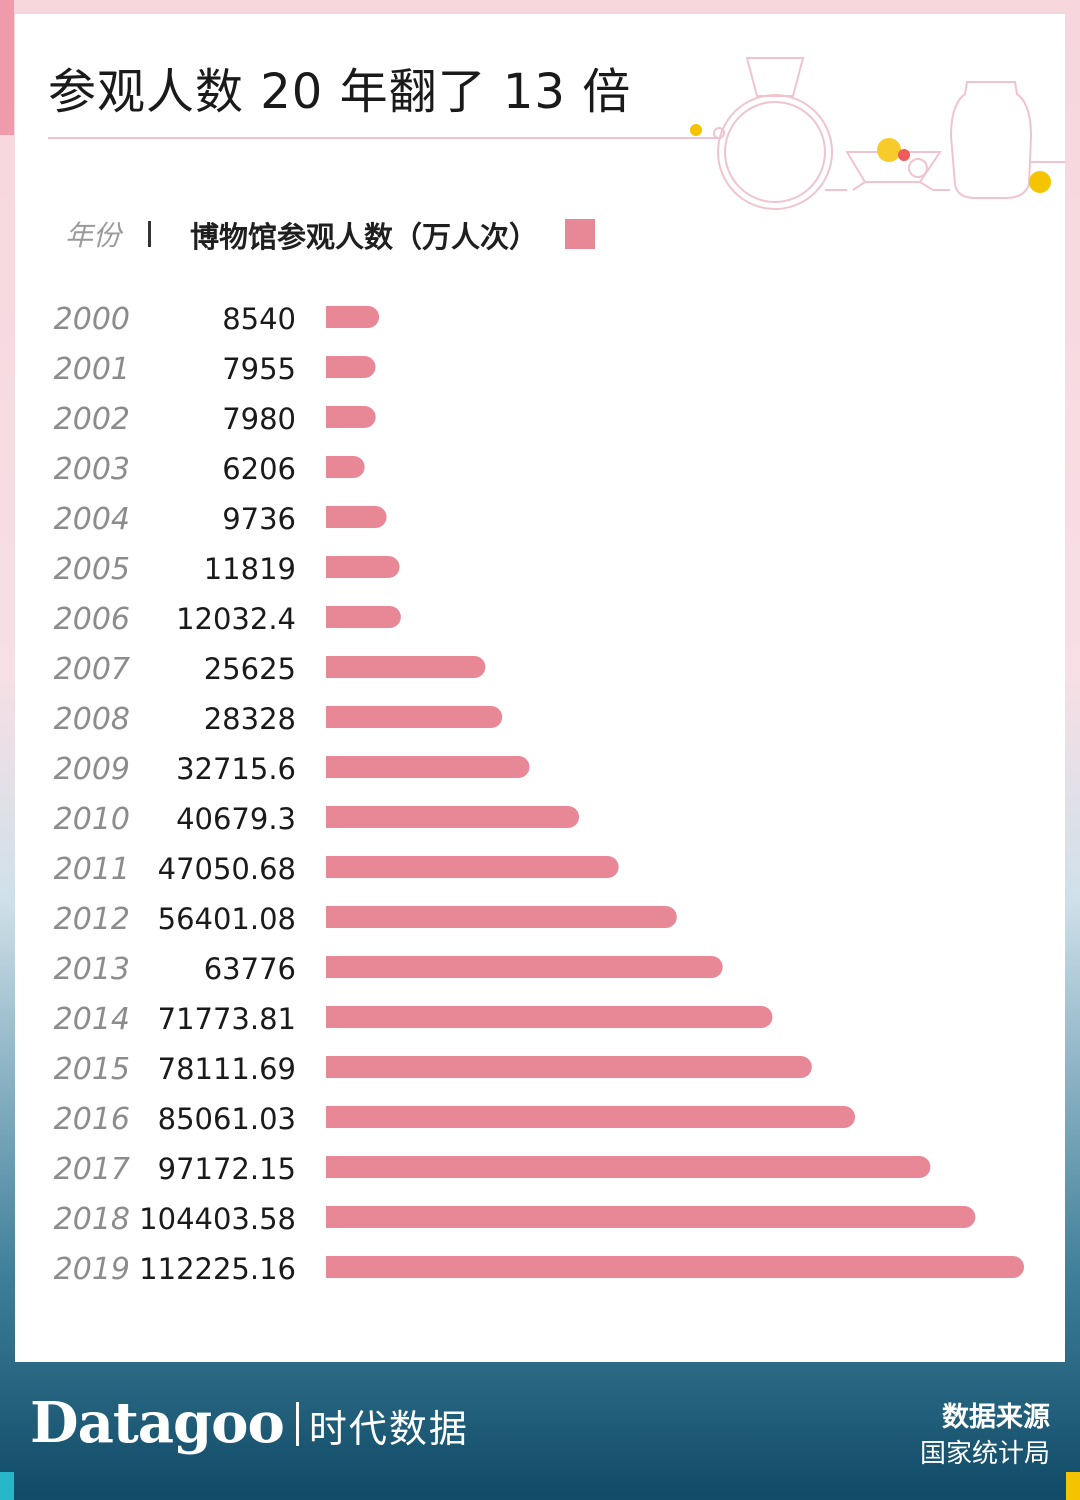  Describe the element at coordinates (414, 717) in the screenshot. I see `bar-2008` at that location.